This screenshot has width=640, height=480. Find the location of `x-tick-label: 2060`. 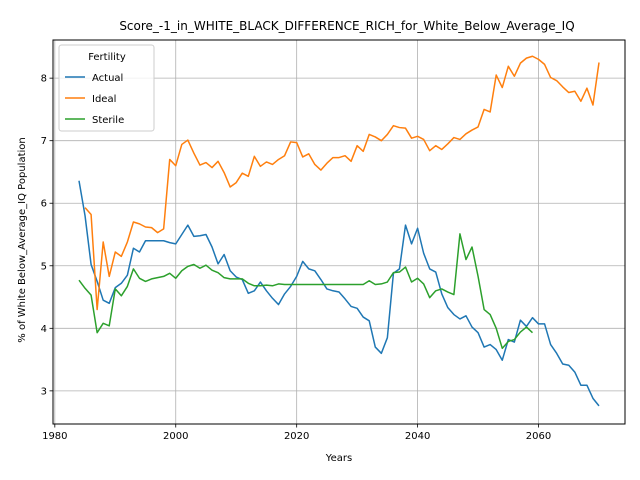

x-tick-label: 2060 is located at coordinates (538, 436).